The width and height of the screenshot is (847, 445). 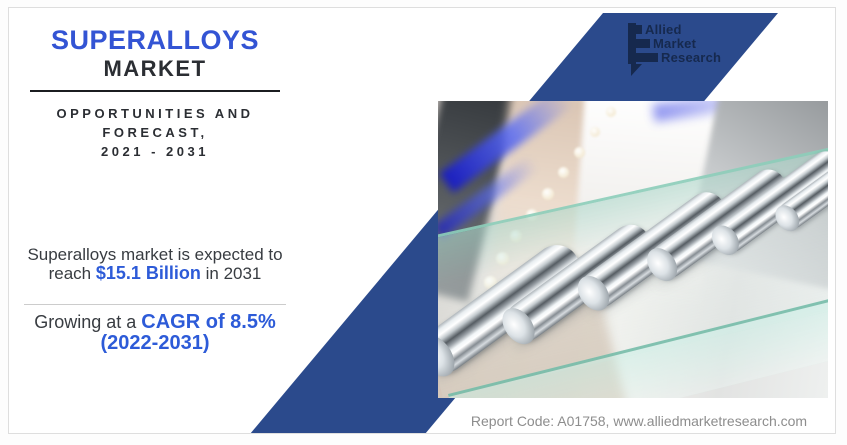 I want to click on expectation-line2: reach $15.1 Billion in 2031, so click(x=155, y=273).